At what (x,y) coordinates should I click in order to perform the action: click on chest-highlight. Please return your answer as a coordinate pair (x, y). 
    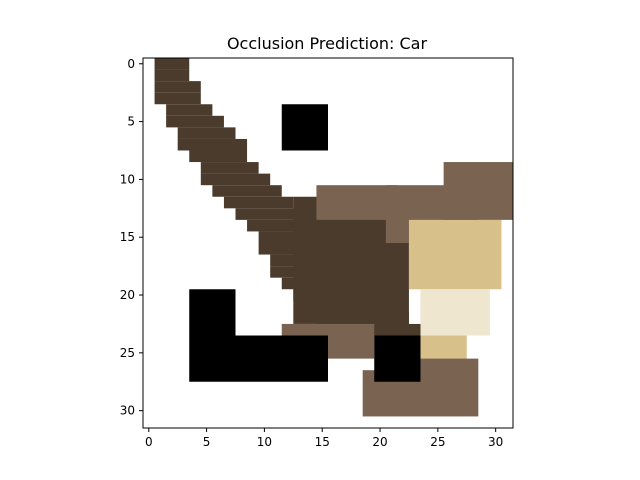
    Looking at the image, I should click on (455, 254).